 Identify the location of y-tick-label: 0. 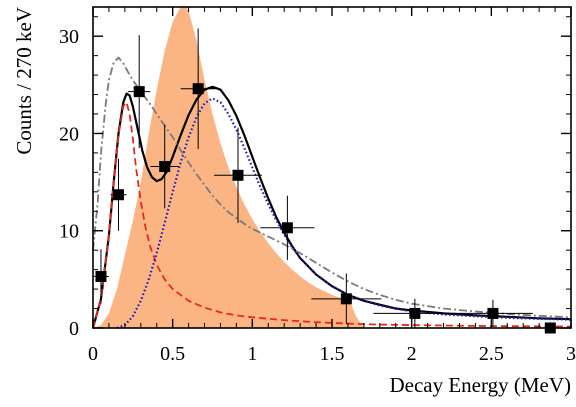
(74, 329).